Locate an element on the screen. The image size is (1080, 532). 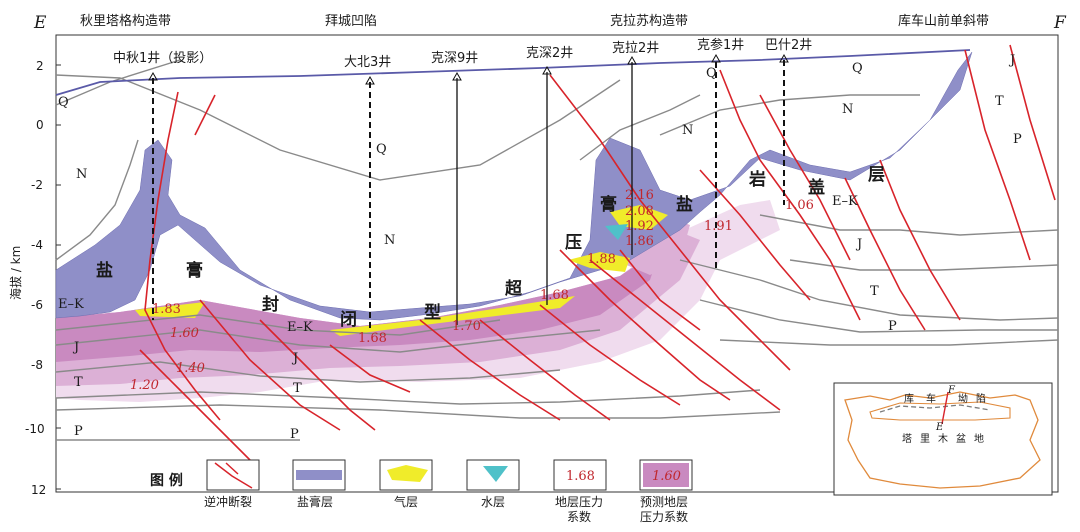
inset-frame is located at coordinates (943, 439).